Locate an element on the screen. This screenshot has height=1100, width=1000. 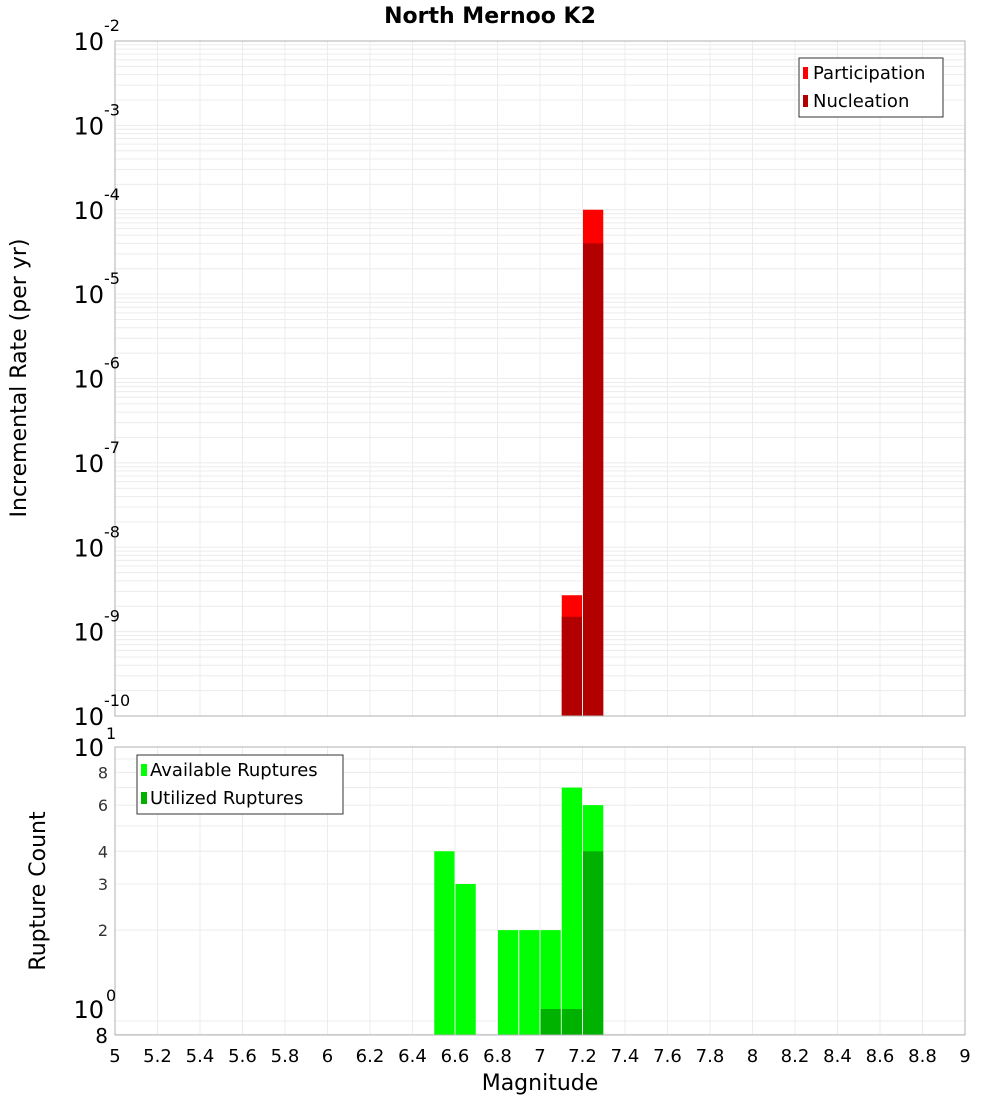
y-tick-exponent: 0 is located at coordinates (111, 995).